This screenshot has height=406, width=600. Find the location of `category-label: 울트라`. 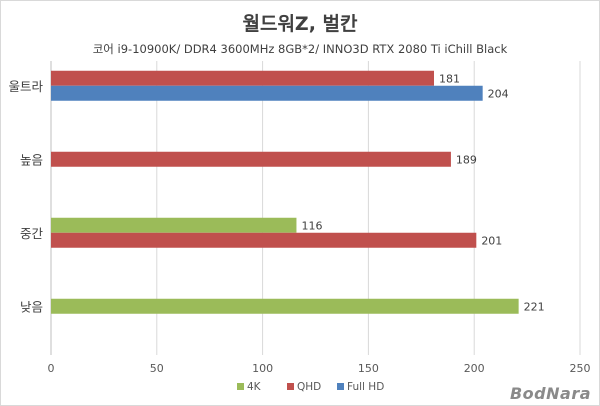

category-label: 울트라 is located at coordinates (25, 86).